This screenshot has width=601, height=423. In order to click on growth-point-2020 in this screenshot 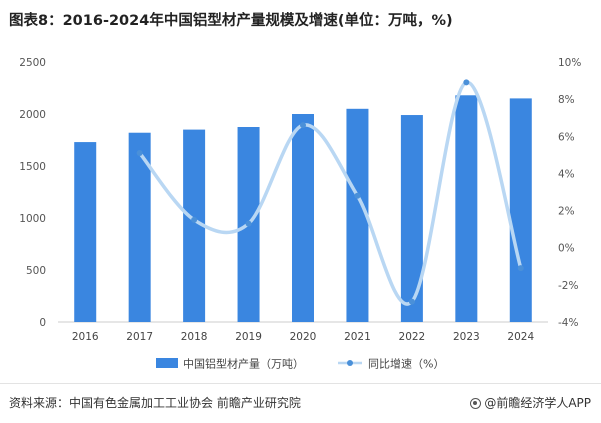, I will do `click(303, 125)`.